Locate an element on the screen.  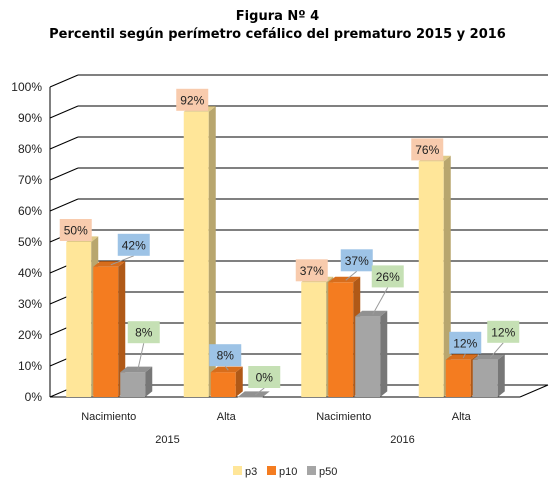
data-label: 42% is located at coordinates (134, 245).